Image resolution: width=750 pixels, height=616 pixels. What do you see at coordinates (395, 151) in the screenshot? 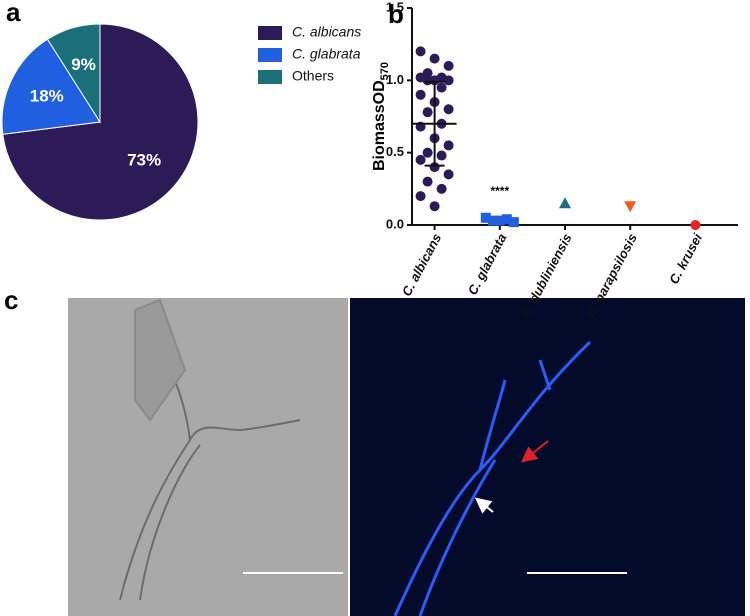
I see `y-tick-label: 0.5` at bounding box center [395, 151].